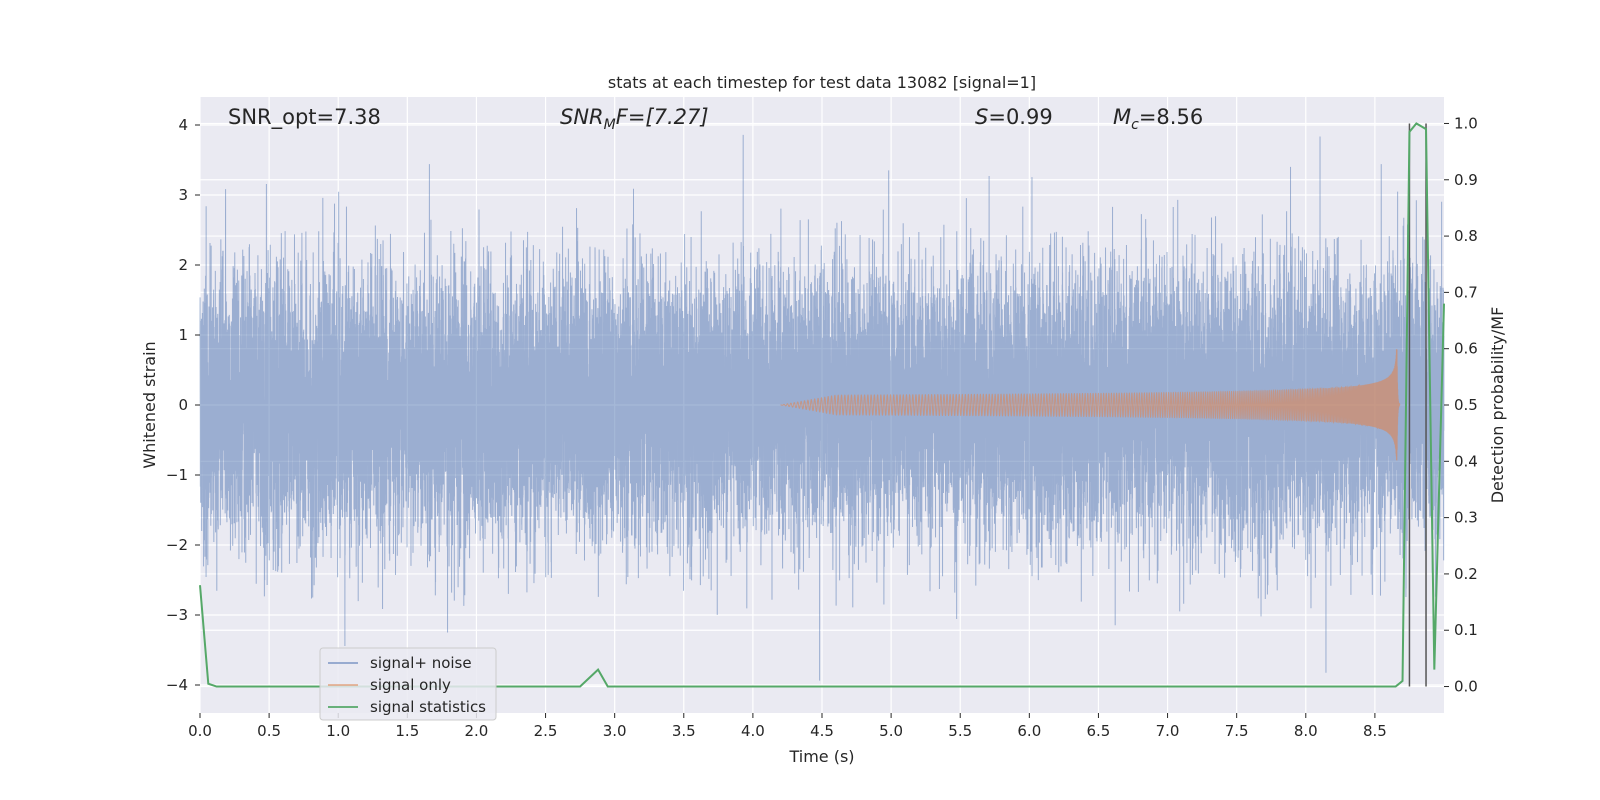 This screenshot has height=800, width=1600. What do you see at coordinates (177, 685) in the screenshot?
I see `y-tick-label-0: −4` at bounding box center [177, 685].